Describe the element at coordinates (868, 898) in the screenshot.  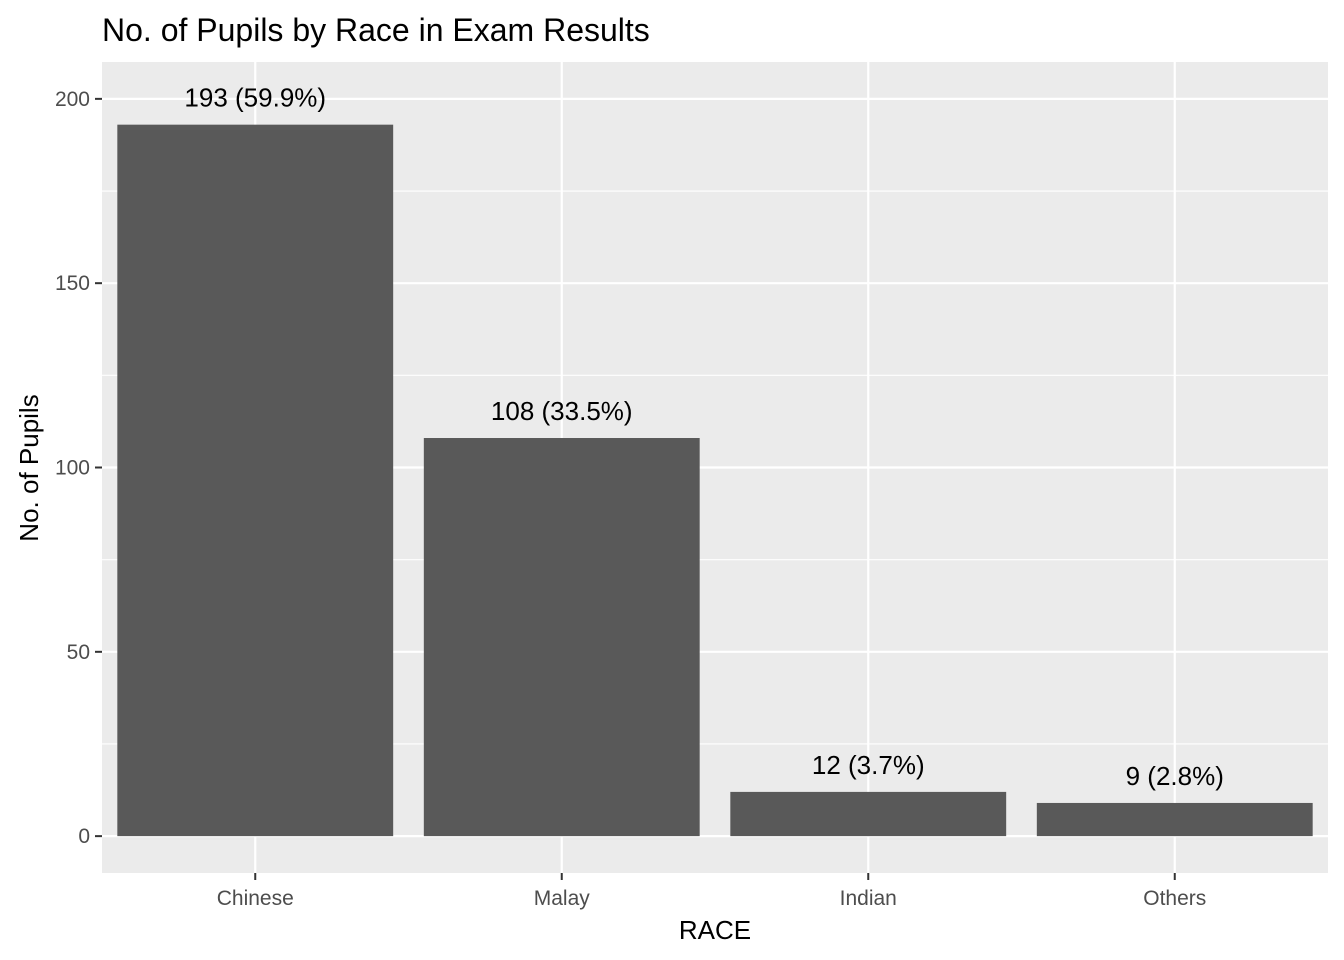
I see `x-tick-label: Indian` at that location.